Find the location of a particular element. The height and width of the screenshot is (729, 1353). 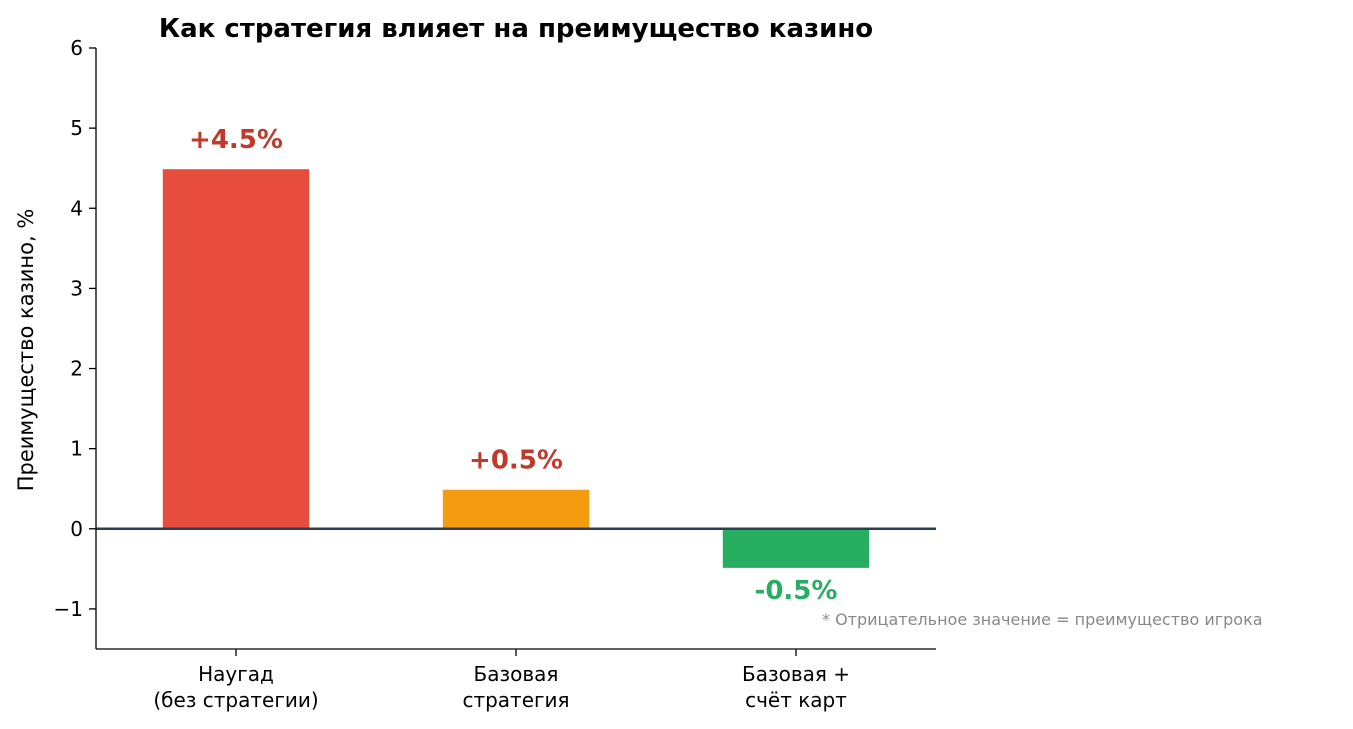

y-tick-label: 4 is located at coordinates (76, 208).